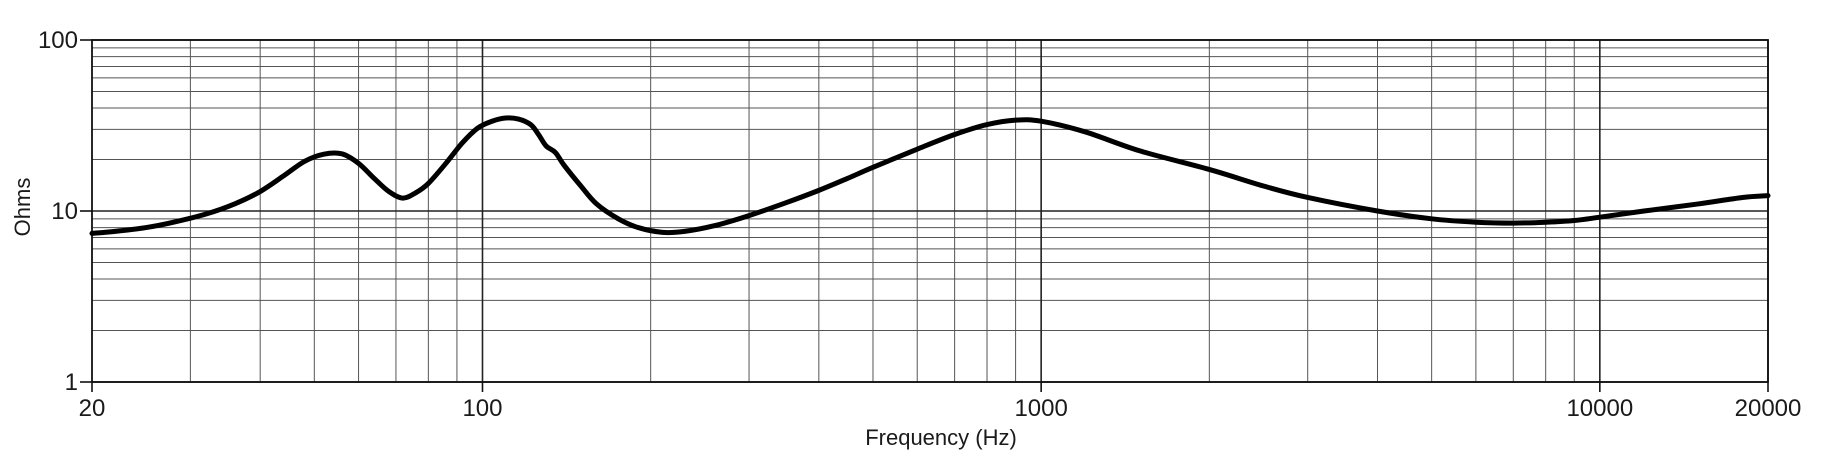 The image size is (1844, 469). What do you see at coordinates (92, 408) in the screenshot?
I see `x-tick-label: 20` at bounding box center [92, 408].